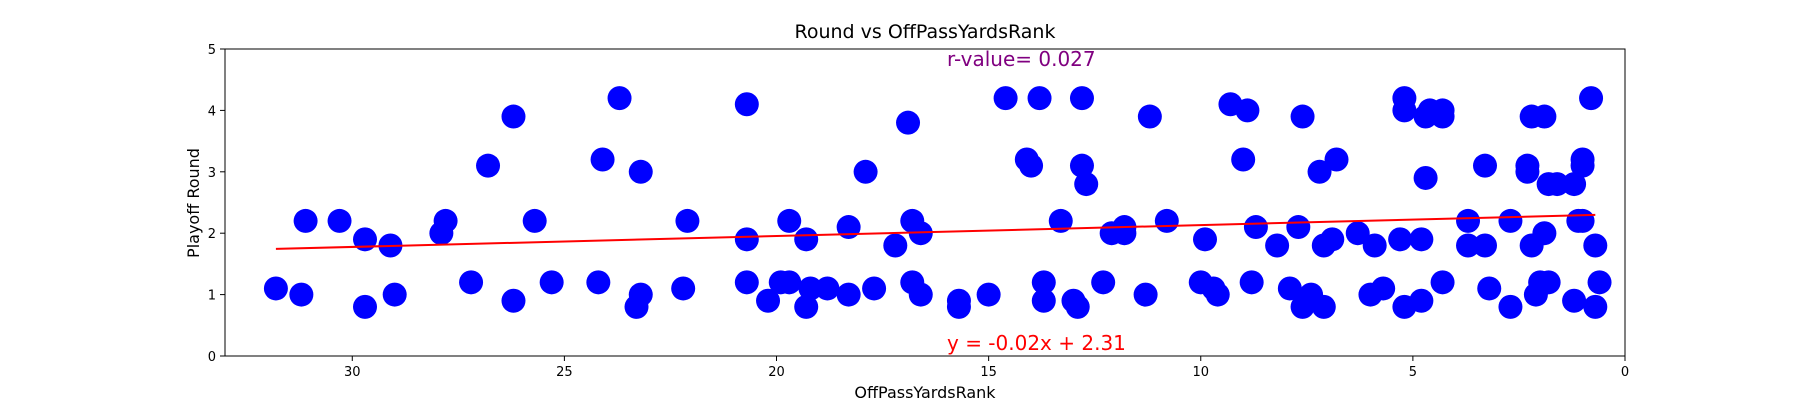 The image size is (1800, 400). Describe the element at coordinates (212, 296) in the screenshot. I see `y-tick-label: 1` at that location.